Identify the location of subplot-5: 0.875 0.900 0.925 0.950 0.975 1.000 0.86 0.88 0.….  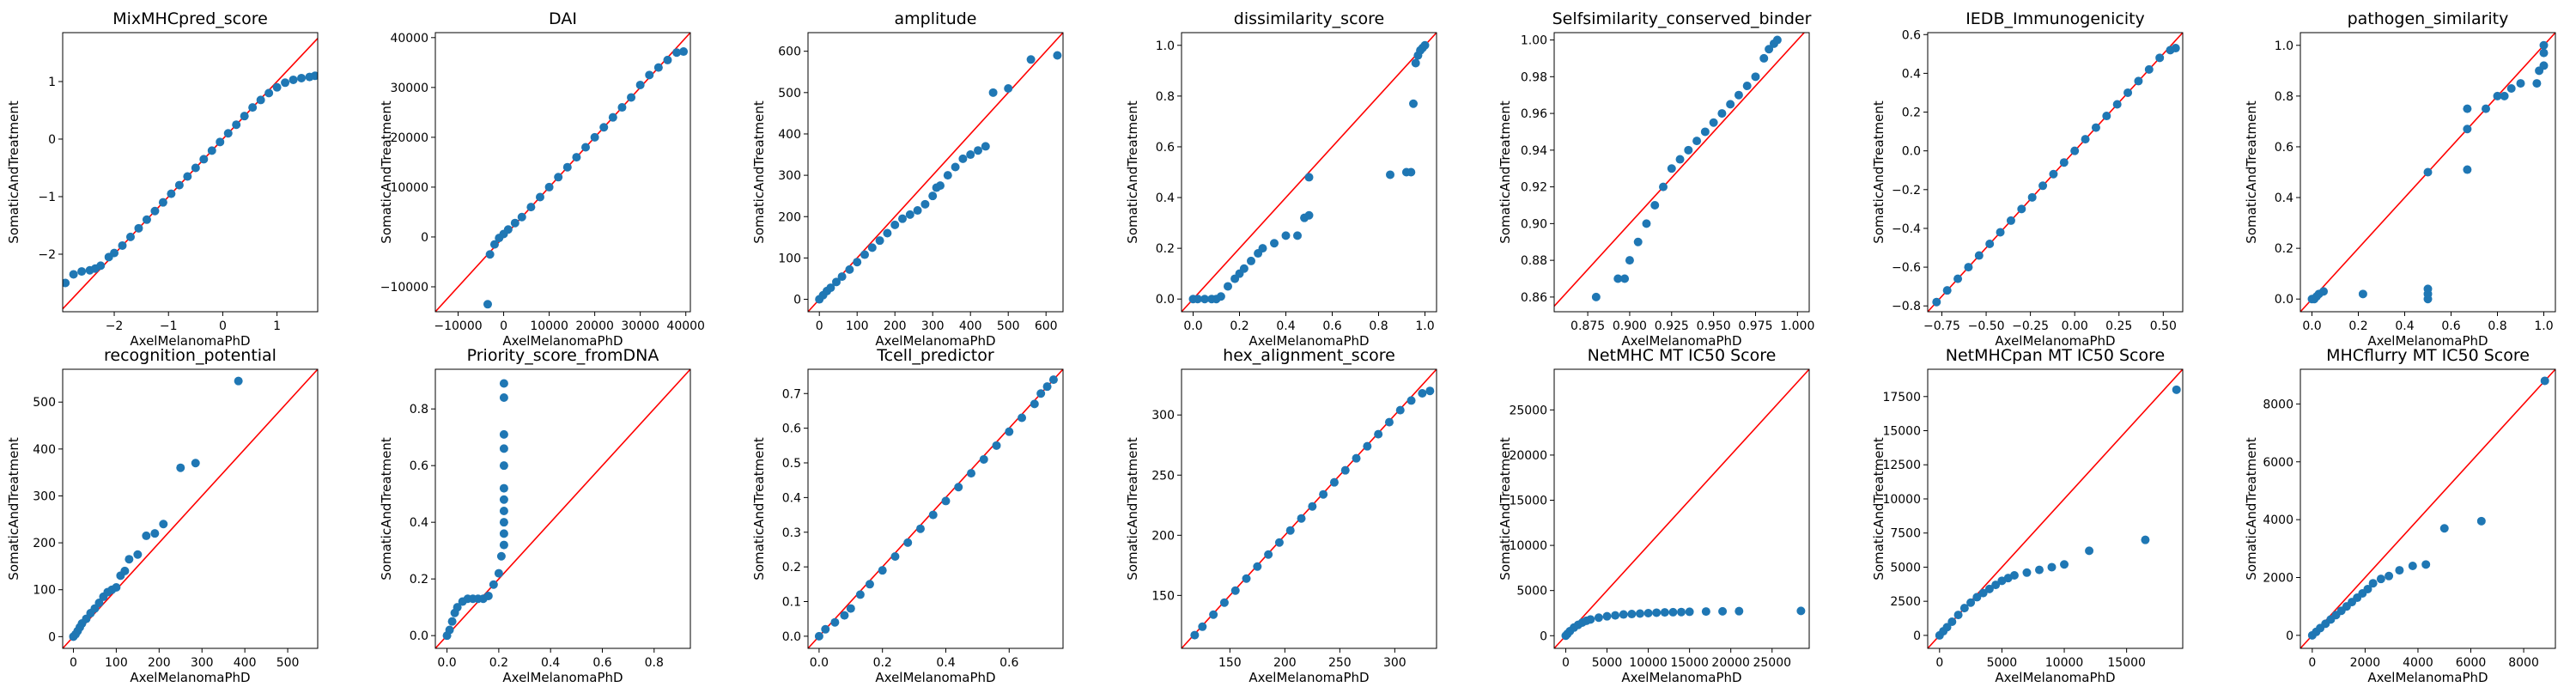
(1656, 179).